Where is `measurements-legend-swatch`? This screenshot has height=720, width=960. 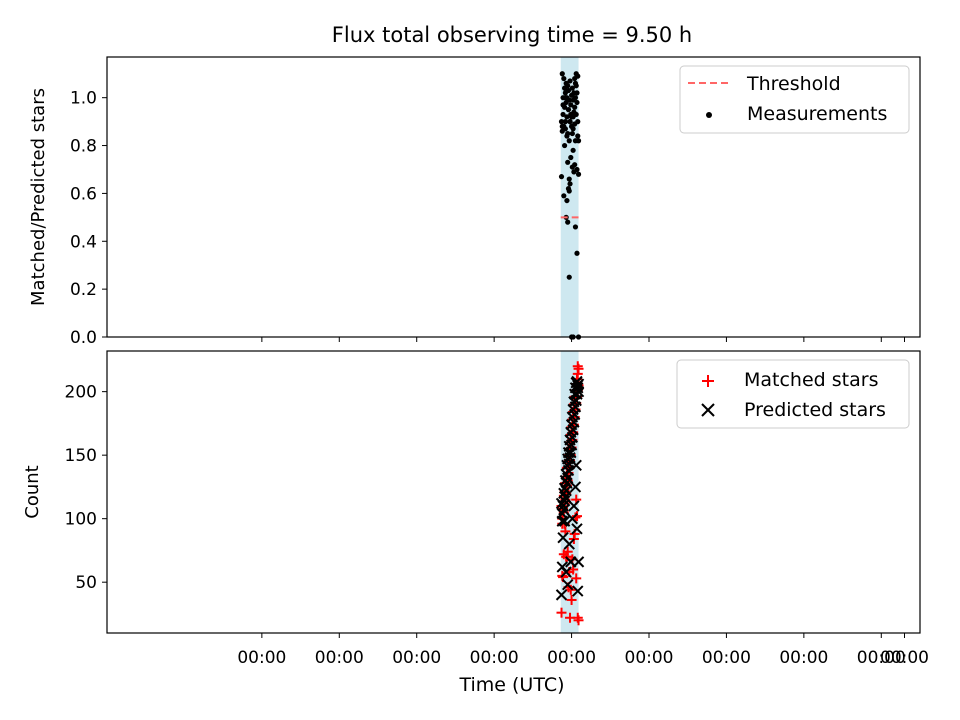 measurements-legend-swatch is located at coordinates (709, 115).